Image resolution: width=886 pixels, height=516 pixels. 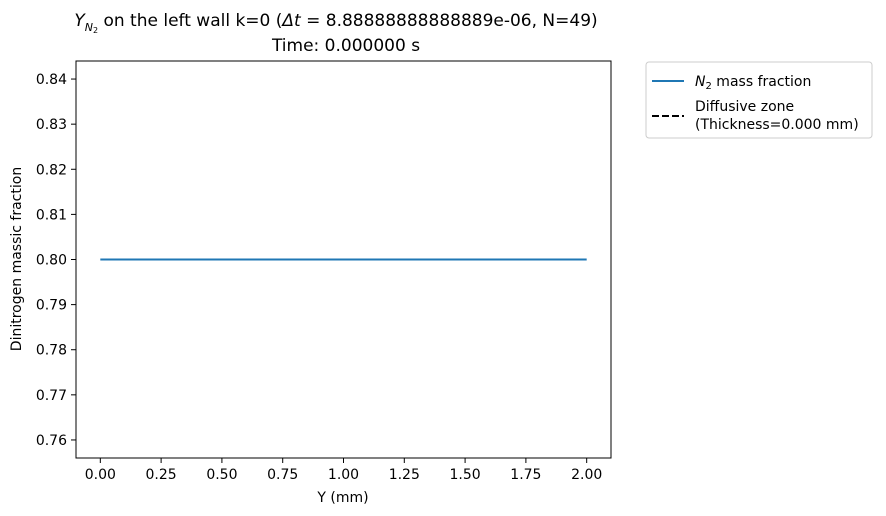 I want to click on x-tick-label: 0.50, so click(x=221, y=475).